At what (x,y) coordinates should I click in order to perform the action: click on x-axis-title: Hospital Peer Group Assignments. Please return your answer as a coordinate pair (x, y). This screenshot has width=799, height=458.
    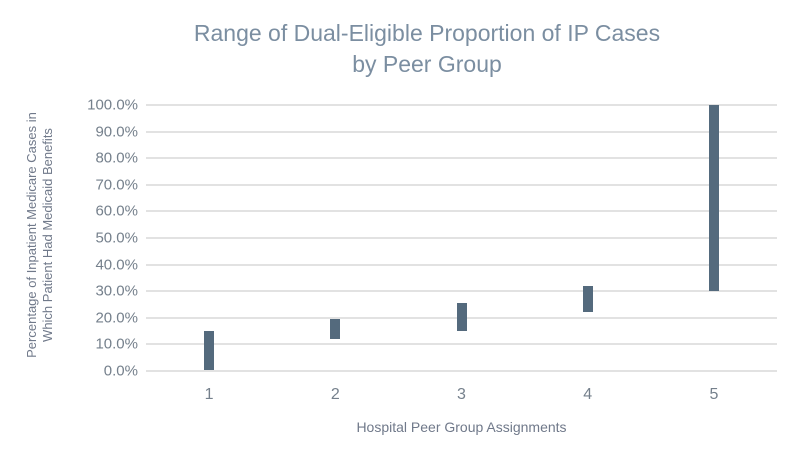
    Looking at the image, I should click on (461, 427).